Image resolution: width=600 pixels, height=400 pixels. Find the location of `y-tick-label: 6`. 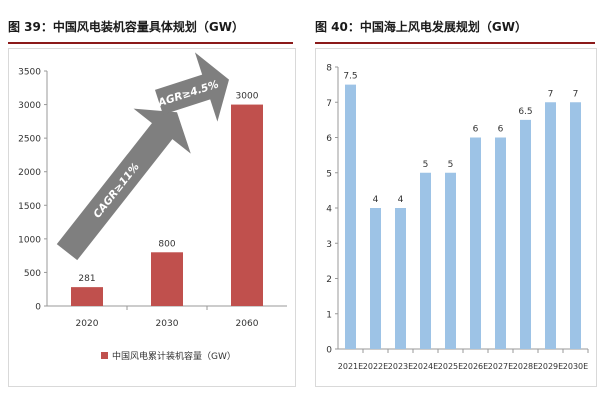

y-tick-label: 6 is located at coordinates (329, 139).